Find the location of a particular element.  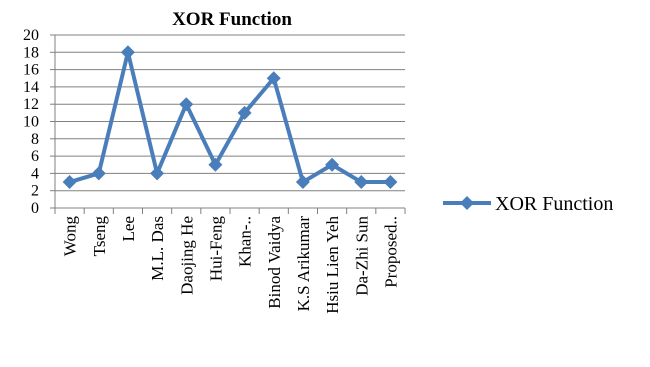

y-tick-label: 16 is located at coordinates (31, 70).